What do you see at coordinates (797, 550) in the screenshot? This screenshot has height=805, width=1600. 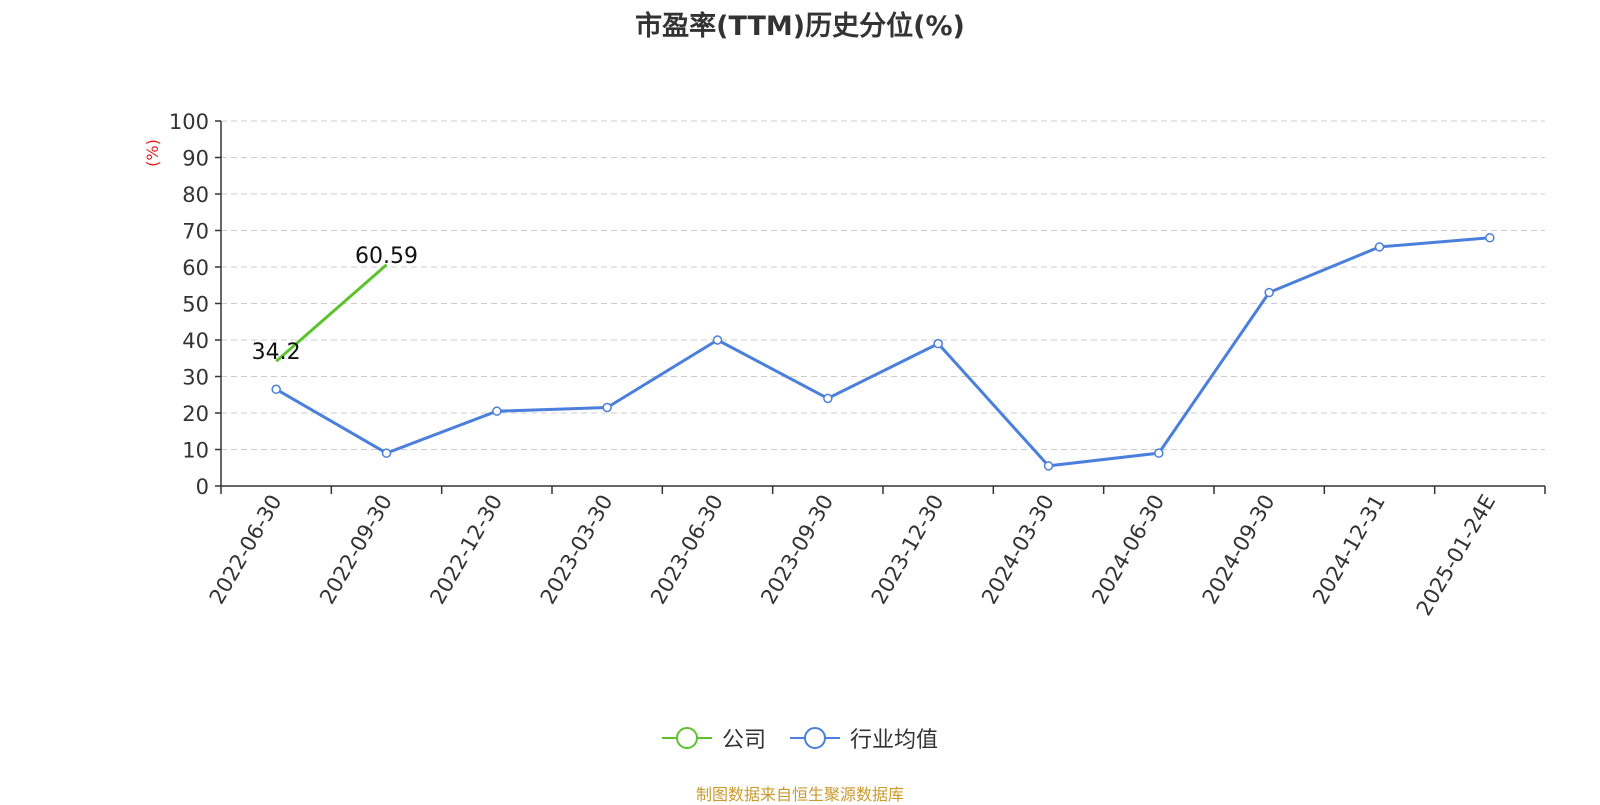 I see `x-tick-label: 2023-09-30` at bounding box center [797, 550].